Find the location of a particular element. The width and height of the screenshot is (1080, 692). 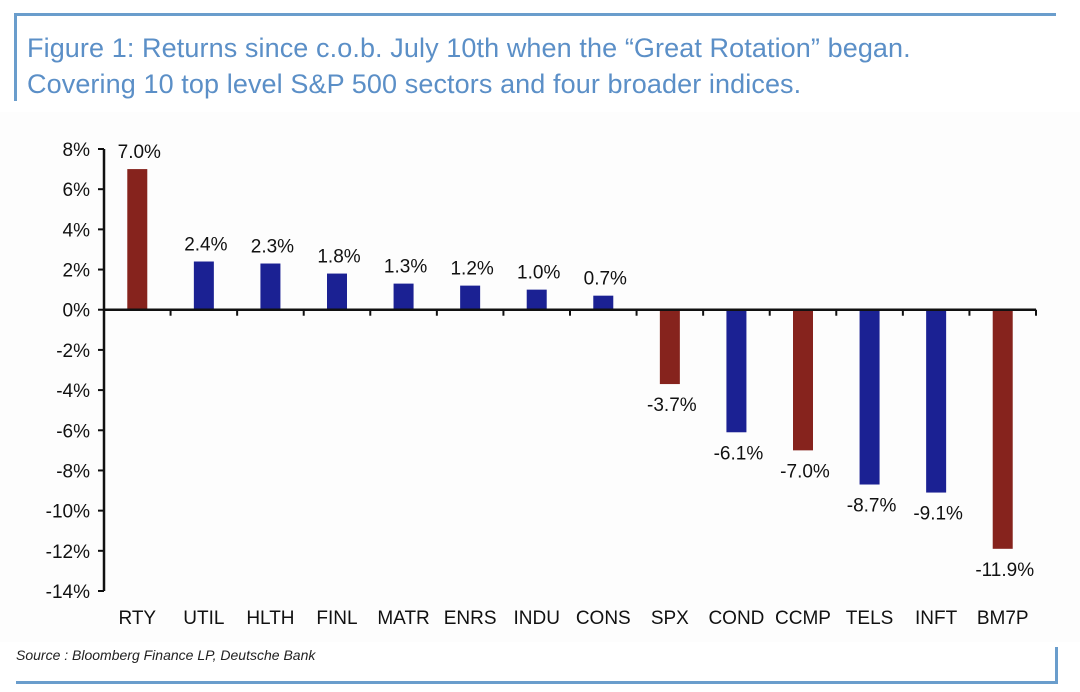

bar-util is located at coordinates (203, 285).